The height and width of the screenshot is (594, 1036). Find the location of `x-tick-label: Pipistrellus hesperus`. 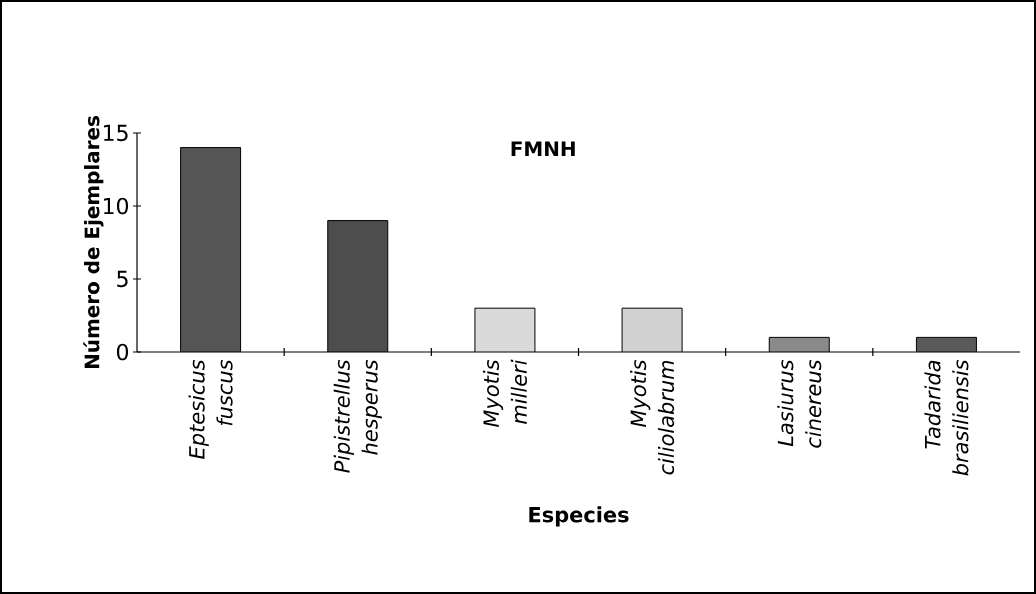

x-tick-label: Pipistrellus hesperus is located at coordinates (357, 416).